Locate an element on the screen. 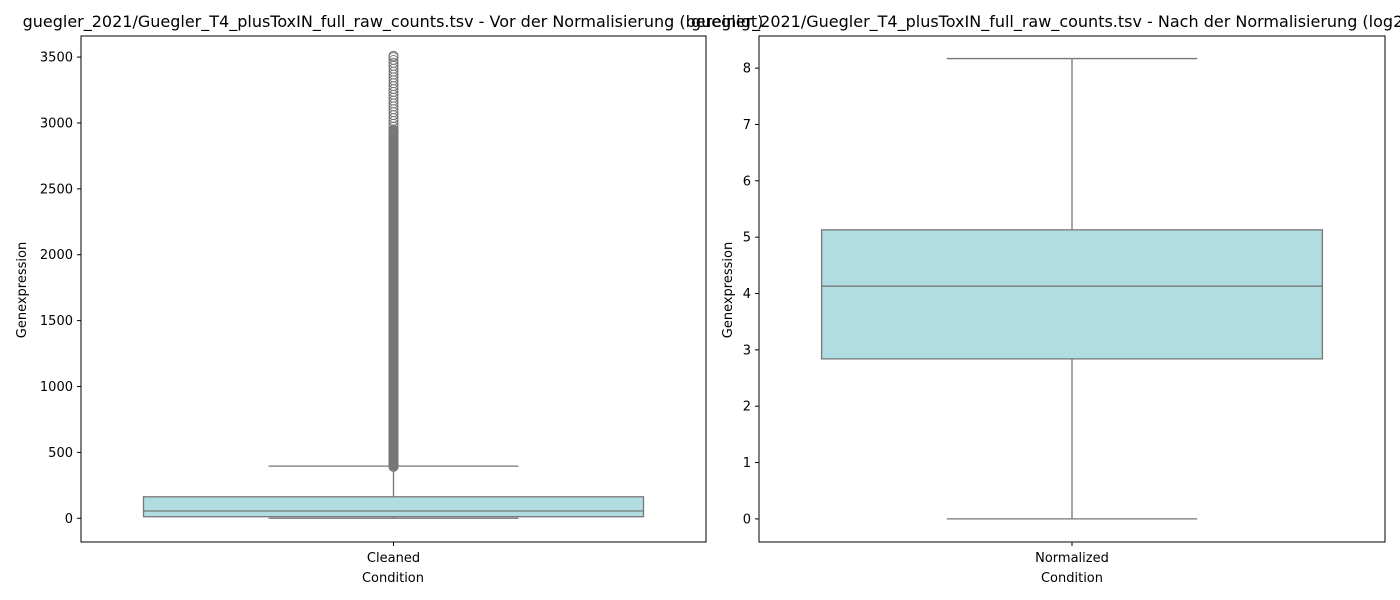  right-box is located at coordinates (1072, 294).